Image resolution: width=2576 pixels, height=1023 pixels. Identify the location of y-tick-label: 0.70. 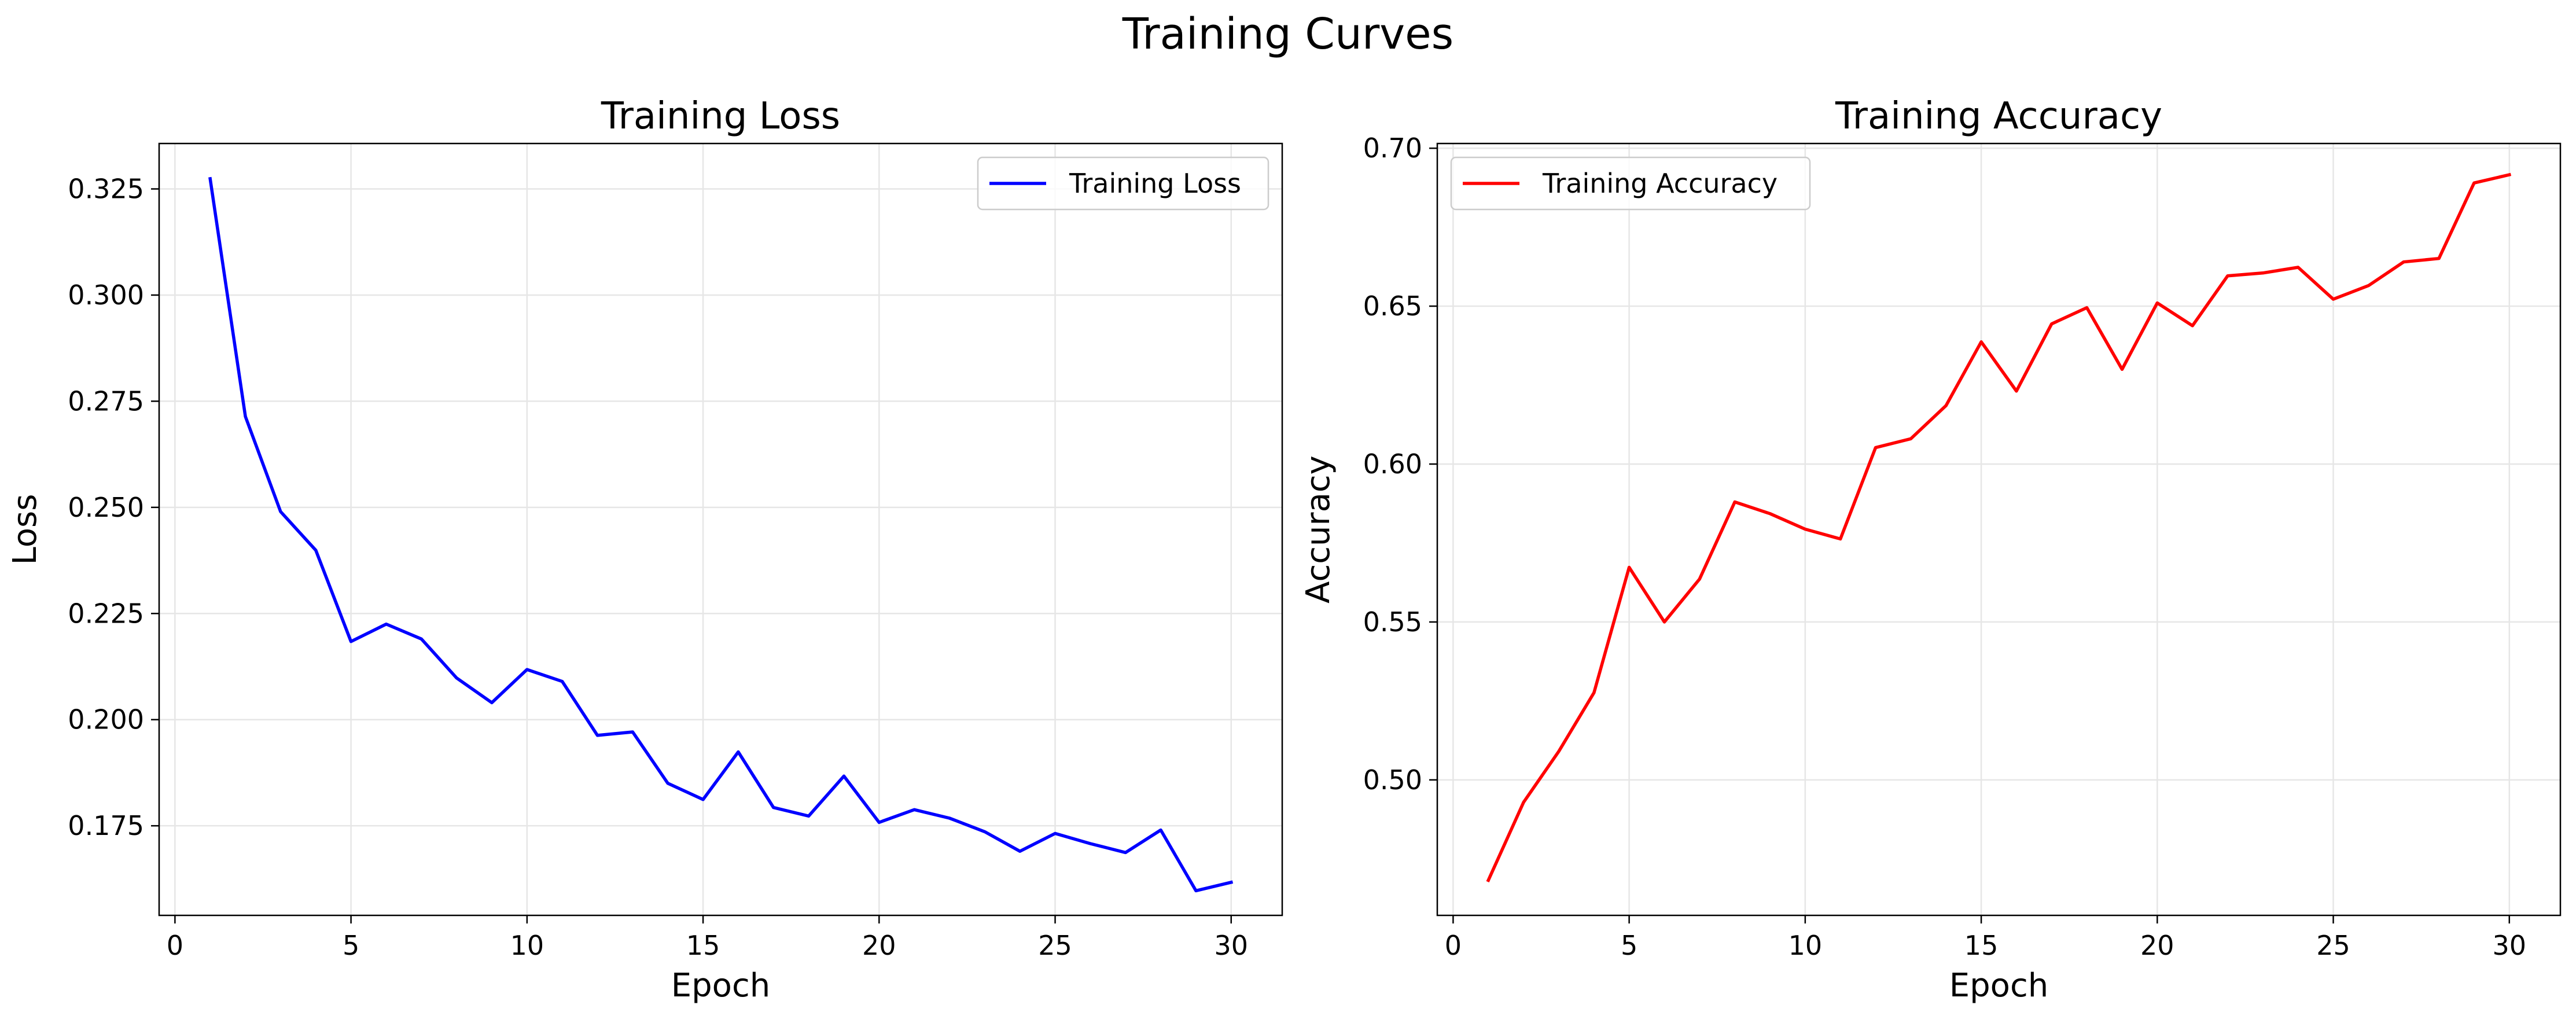
(1392, 148).